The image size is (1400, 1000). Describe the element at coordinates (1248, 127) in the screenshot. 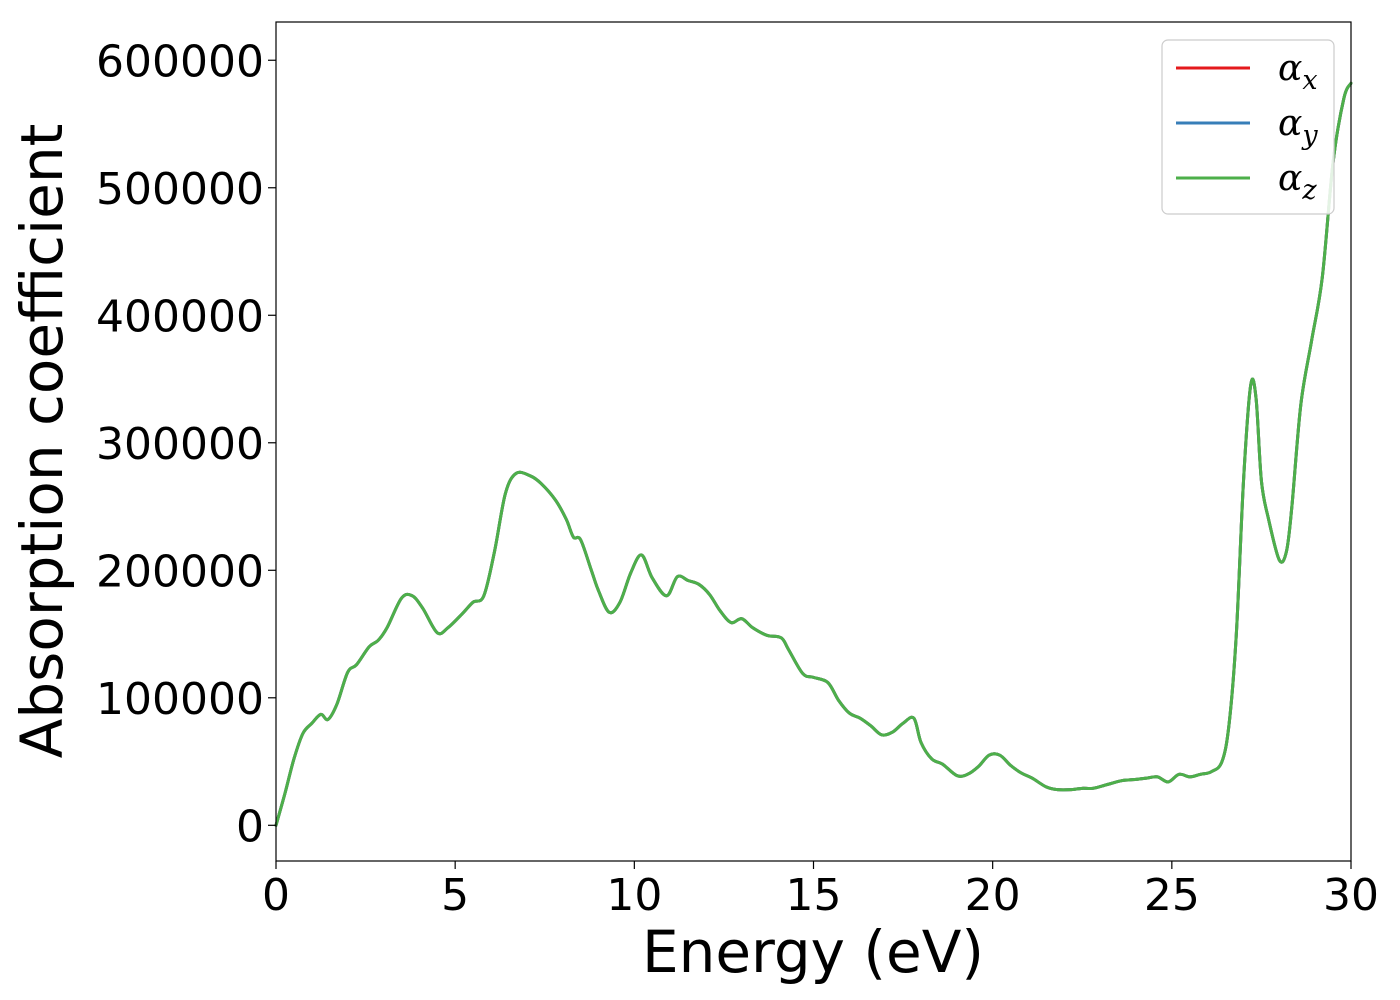

I see `legend-box` at that location.